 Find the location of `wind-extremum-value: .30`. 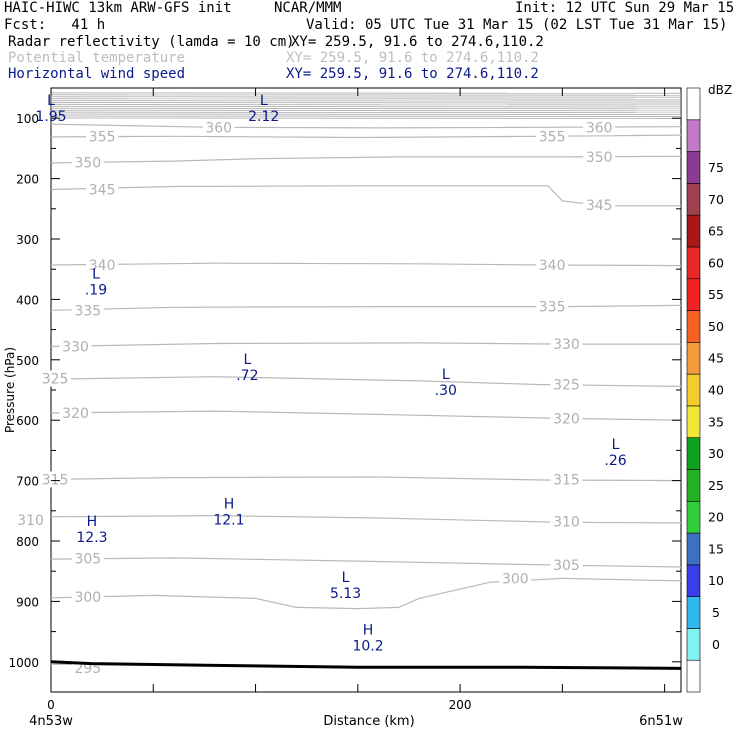

wind-extremum-value: .30 is located at coordinates (446, 391).